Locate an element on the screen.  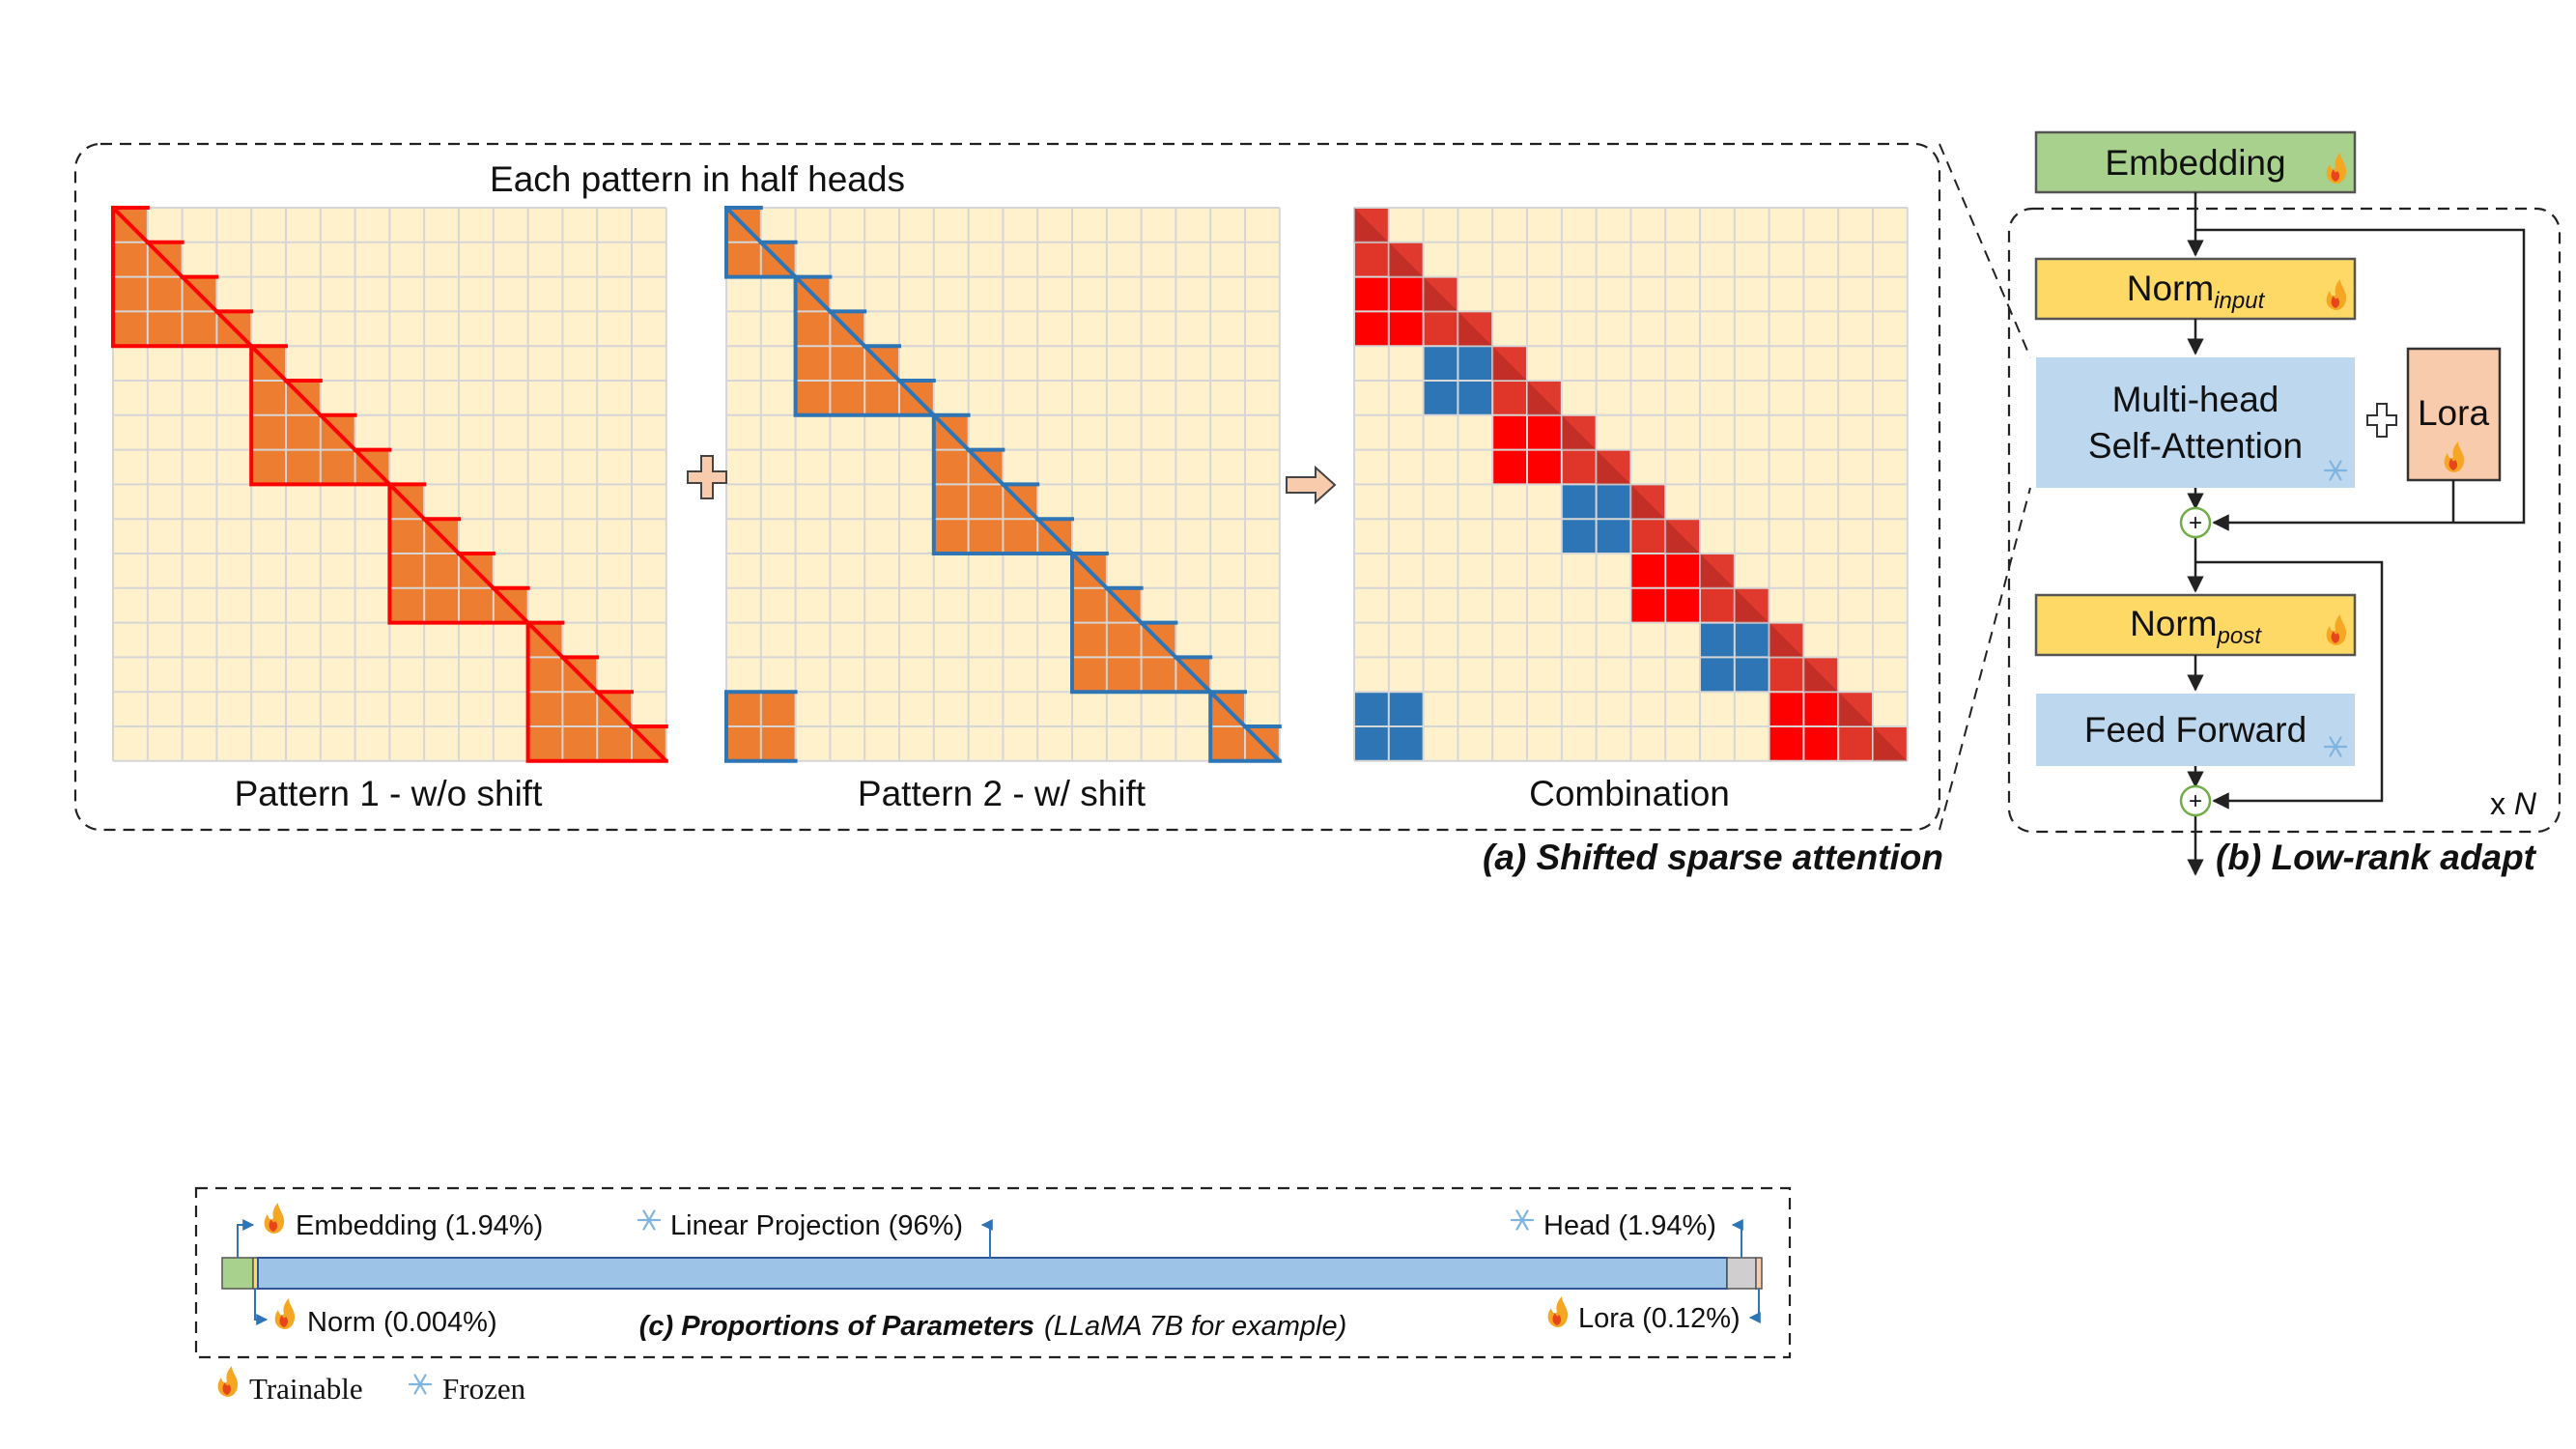
legend-trainable-label: Trainable is located at coordinates (306, 1389).